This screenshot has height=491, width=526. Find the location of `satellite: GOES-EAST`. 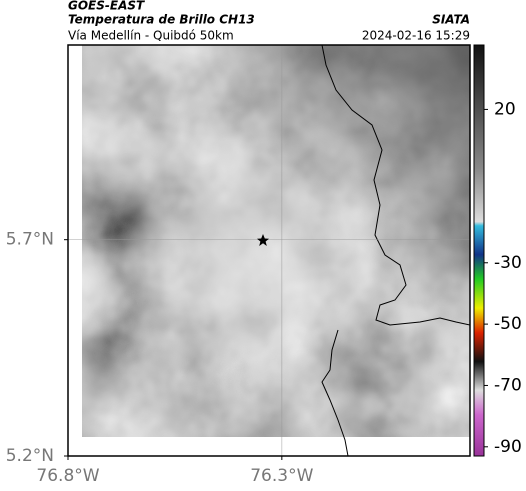

satellite: GOES-EAST is located at coordinates (106, 6).